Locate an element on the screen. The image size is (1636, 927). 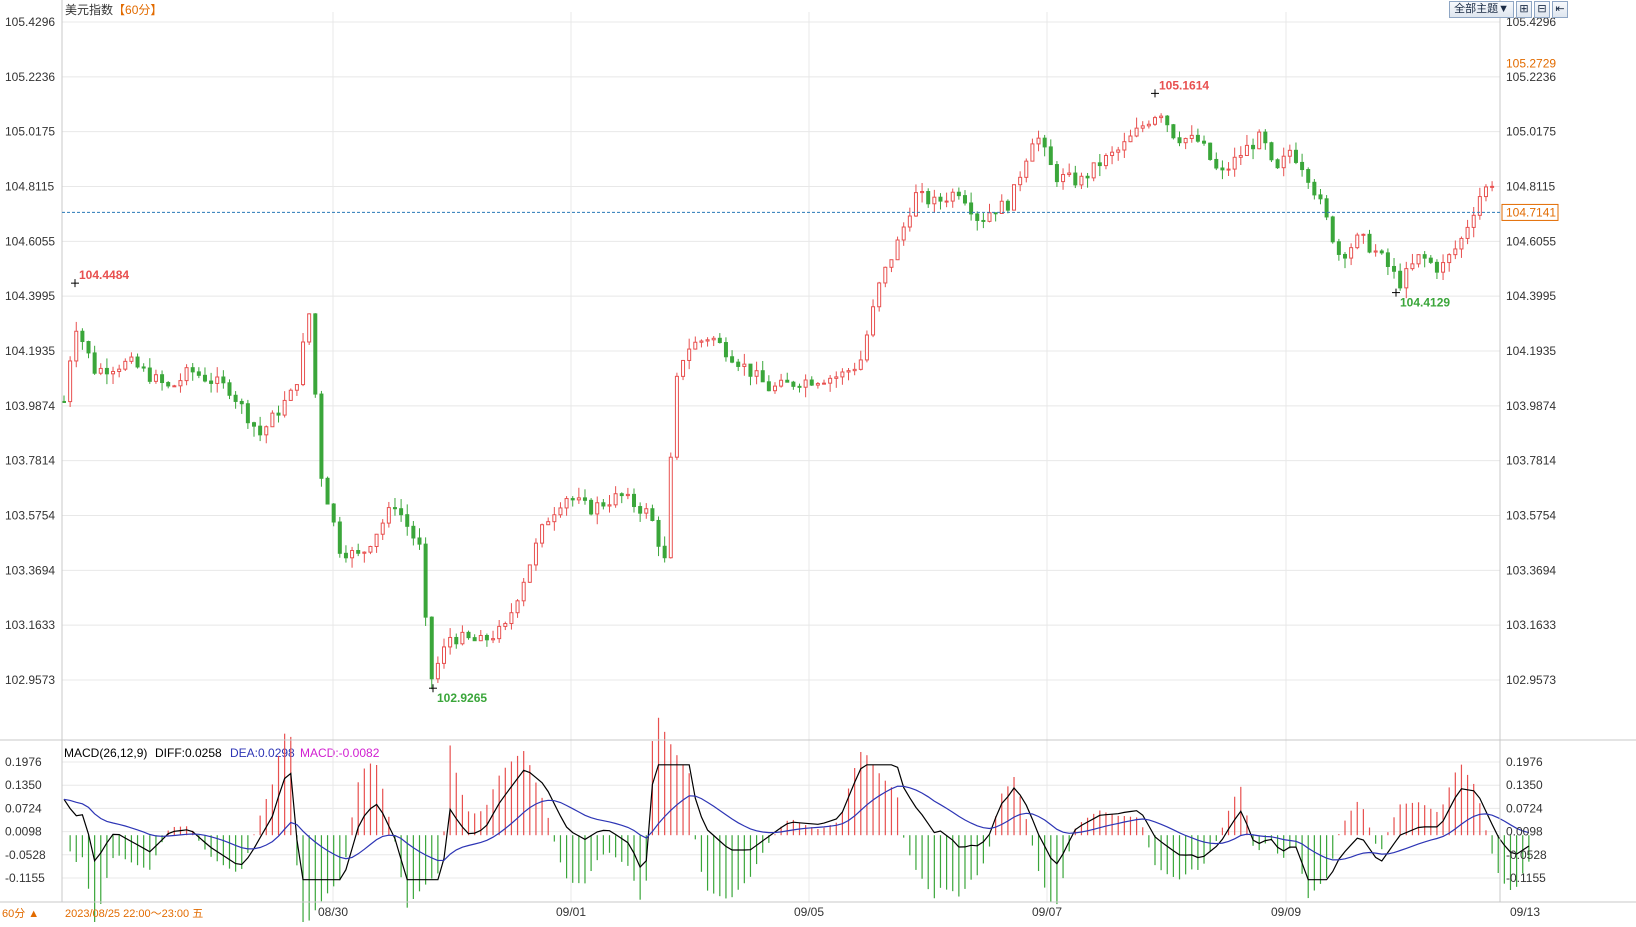
y-tick-label-left: 104.6055 is located at coordinates (30, 241).